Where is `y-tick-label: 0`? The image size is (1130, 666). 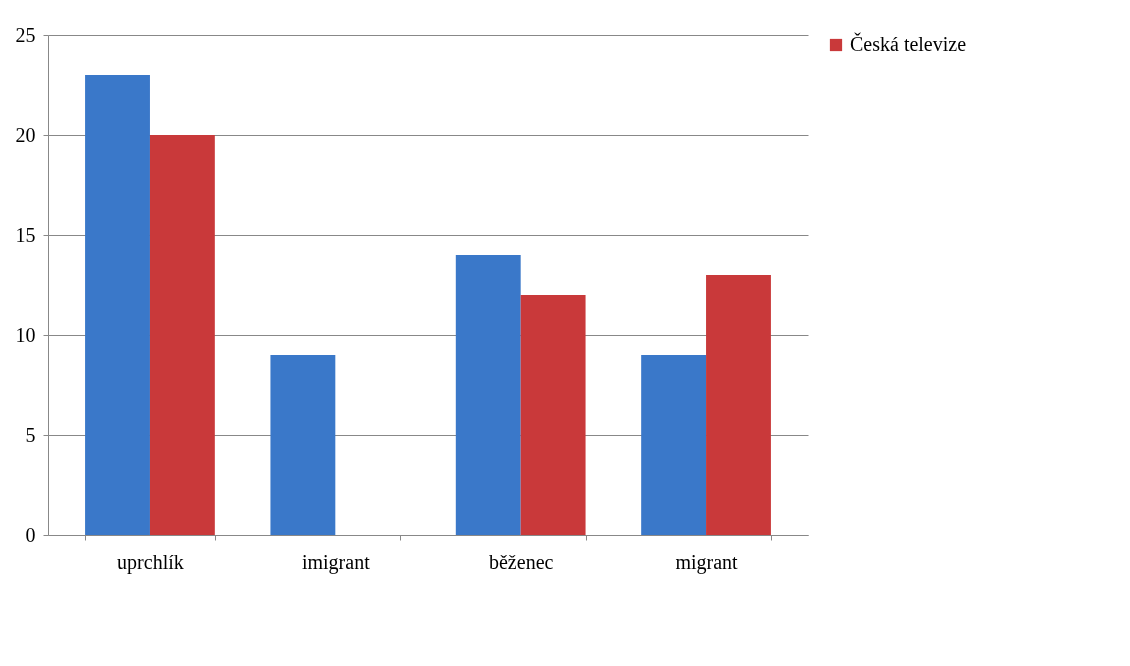
y-tick-label: 0 is located at coordinates (30, 534).